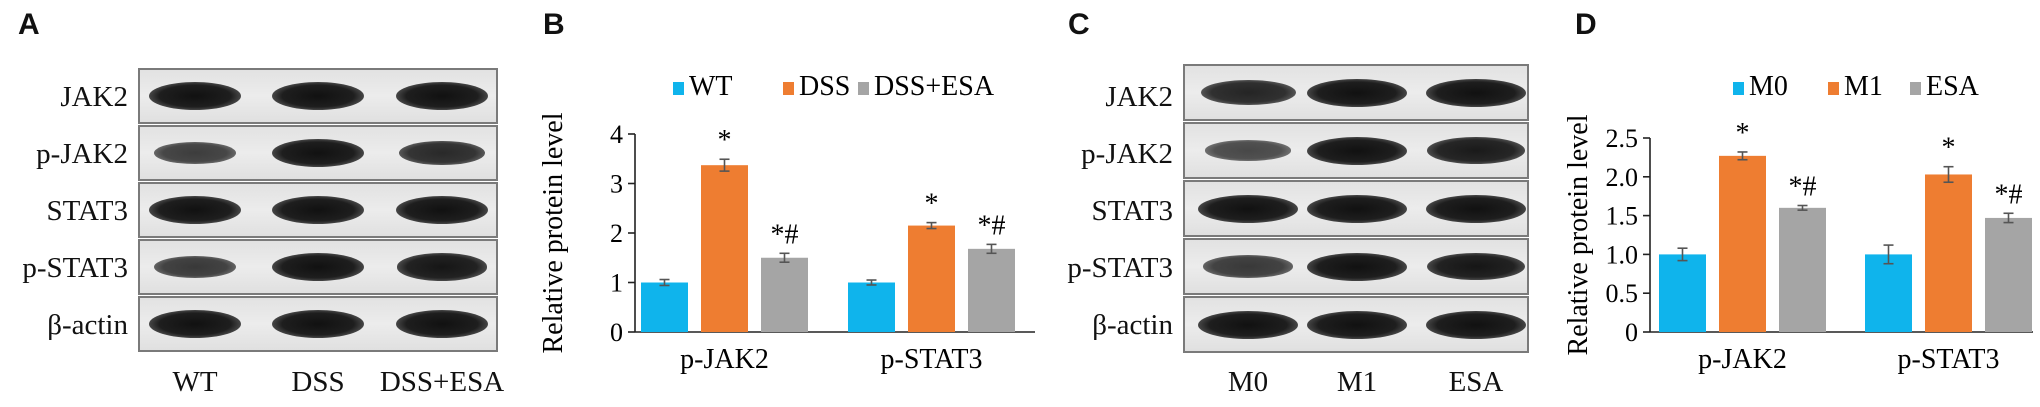 The image size is (2040, 407). Describe the element at coordinates (1357, 382) in the screenshot. I see `blot-lane-label: M1` at that location.